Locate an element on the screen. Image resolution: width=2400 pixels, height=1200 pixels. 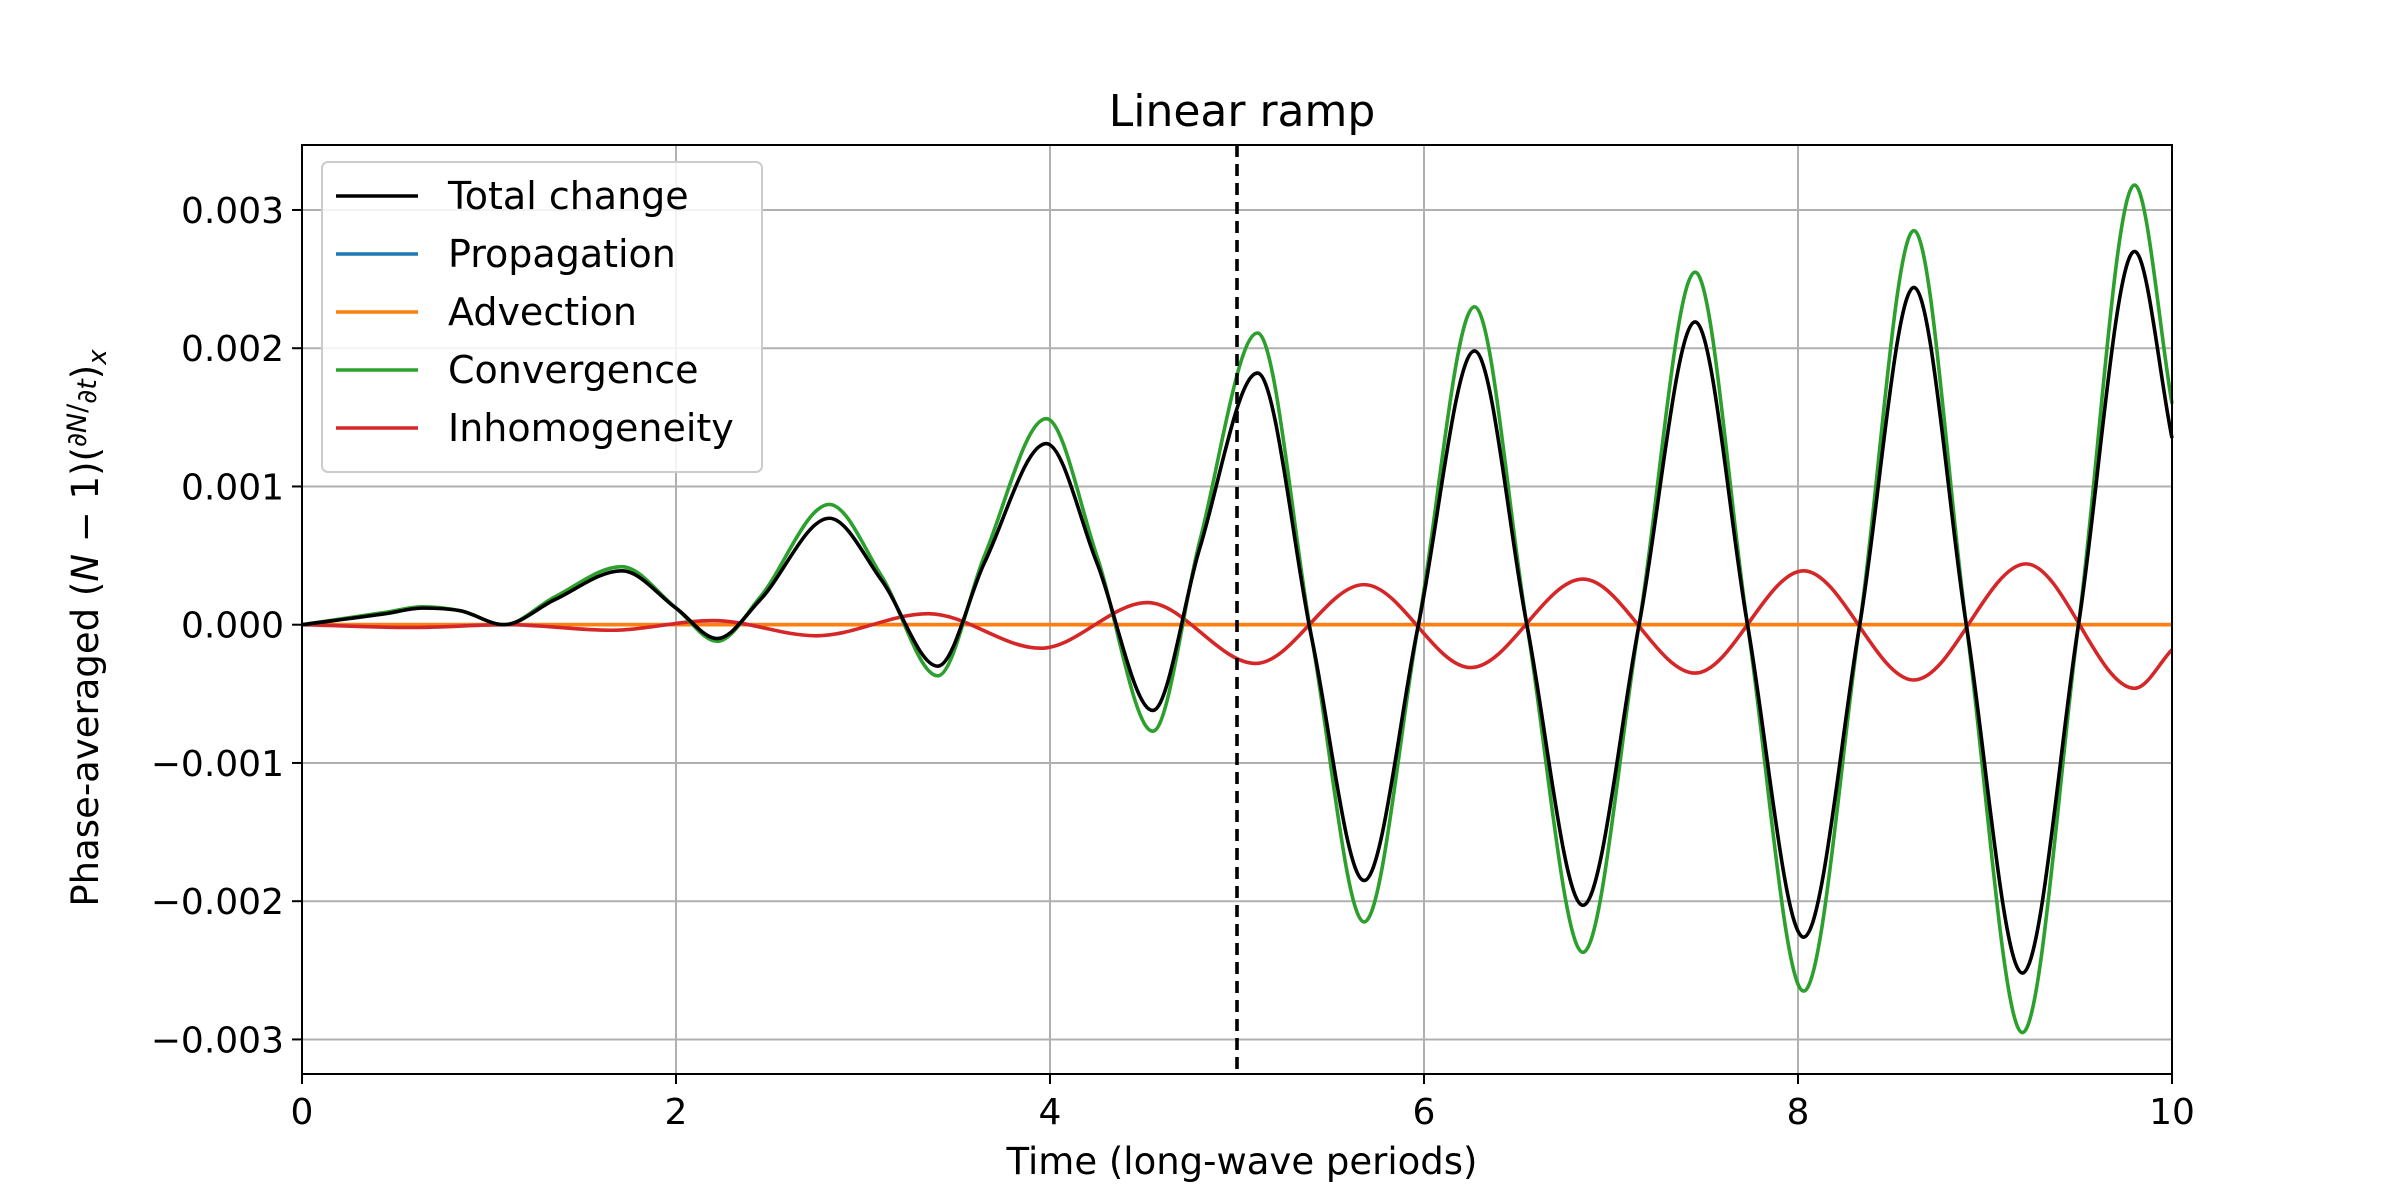
series-inhomogeneity-line is located at coordinates (1237, 626).